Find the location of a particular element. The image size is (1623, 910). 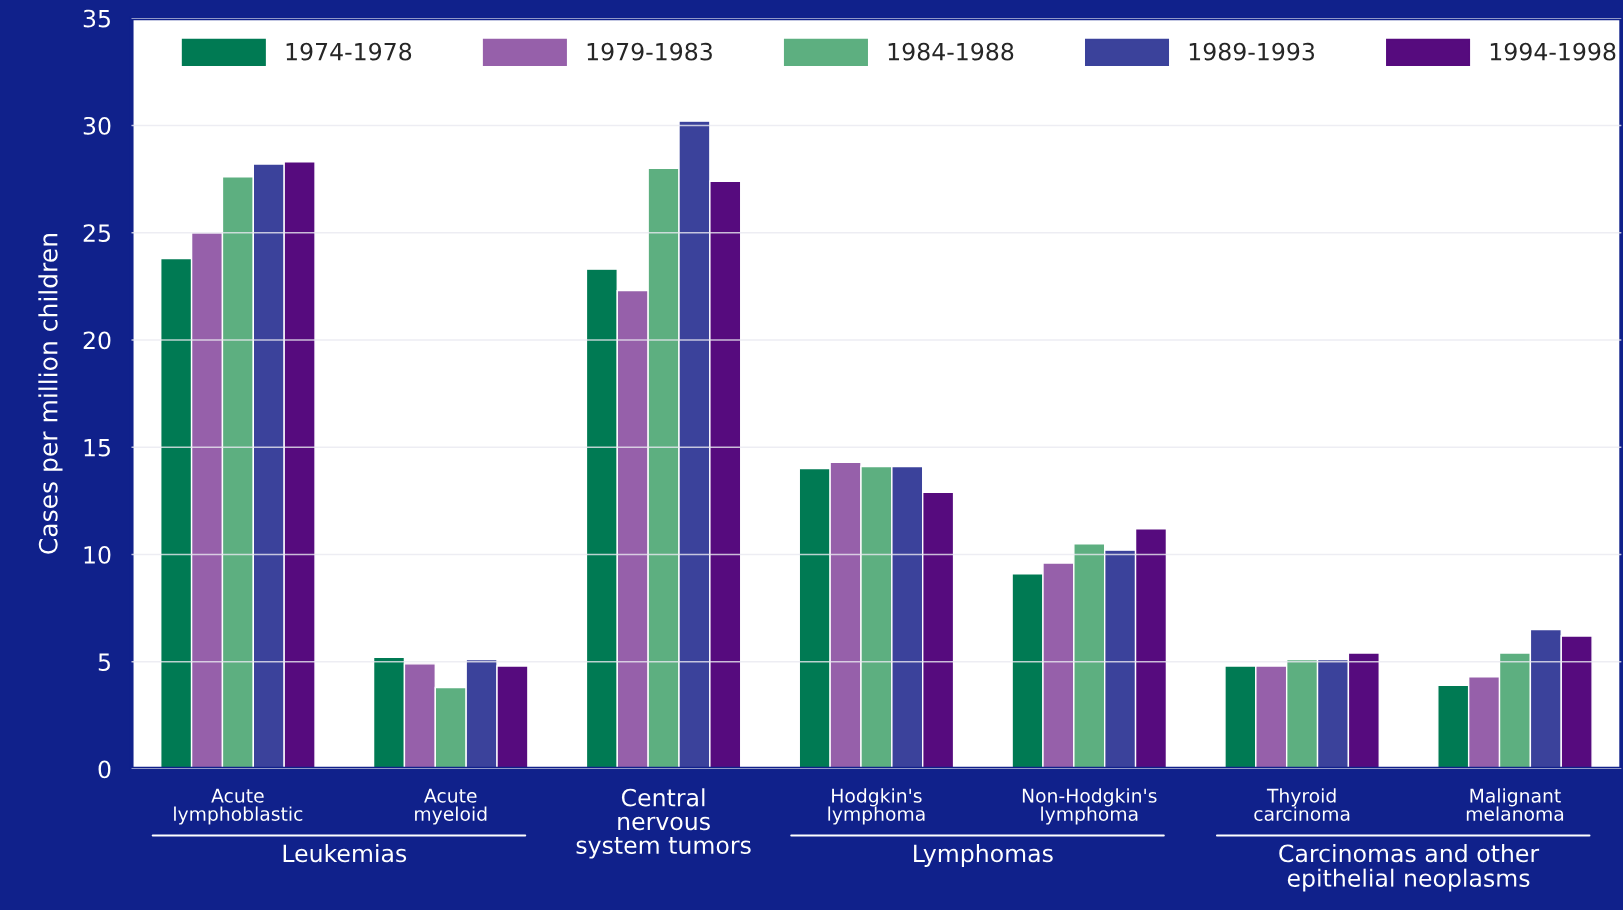

x-tick-label: Acute myeloid is located at coordinates (451, 806).